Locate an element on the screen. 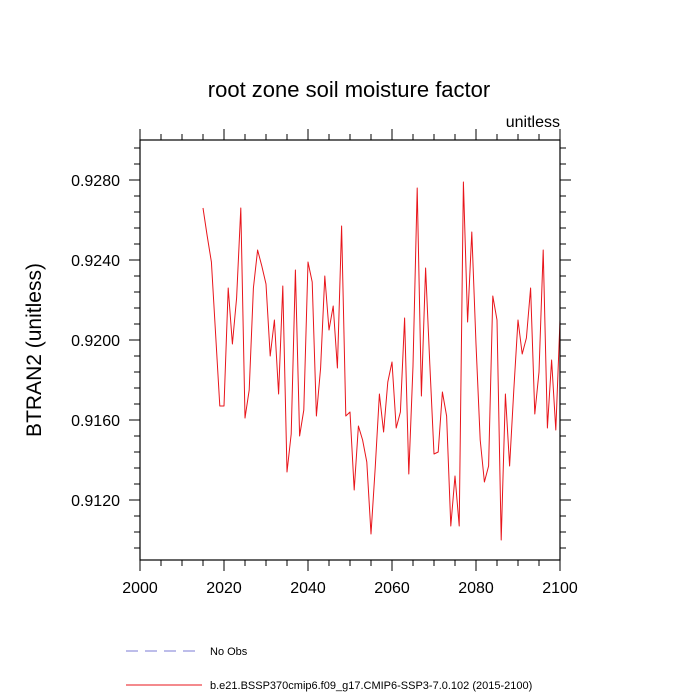 Image resolution: width=700 pixels, height=700 pixels. legend-label-no-obs: No Obs is located at coordinates (229, 652).